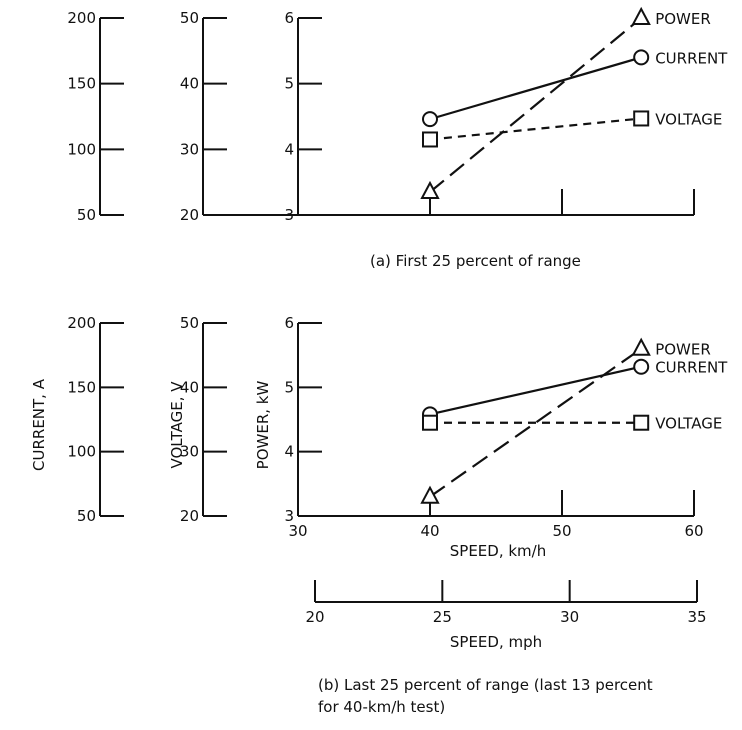 The width and height of the screenshot is (742, 730). Describe the element at coordinates (297, 531) in the screenshot. I see `x-tick-label-kmh: 30` at that location.